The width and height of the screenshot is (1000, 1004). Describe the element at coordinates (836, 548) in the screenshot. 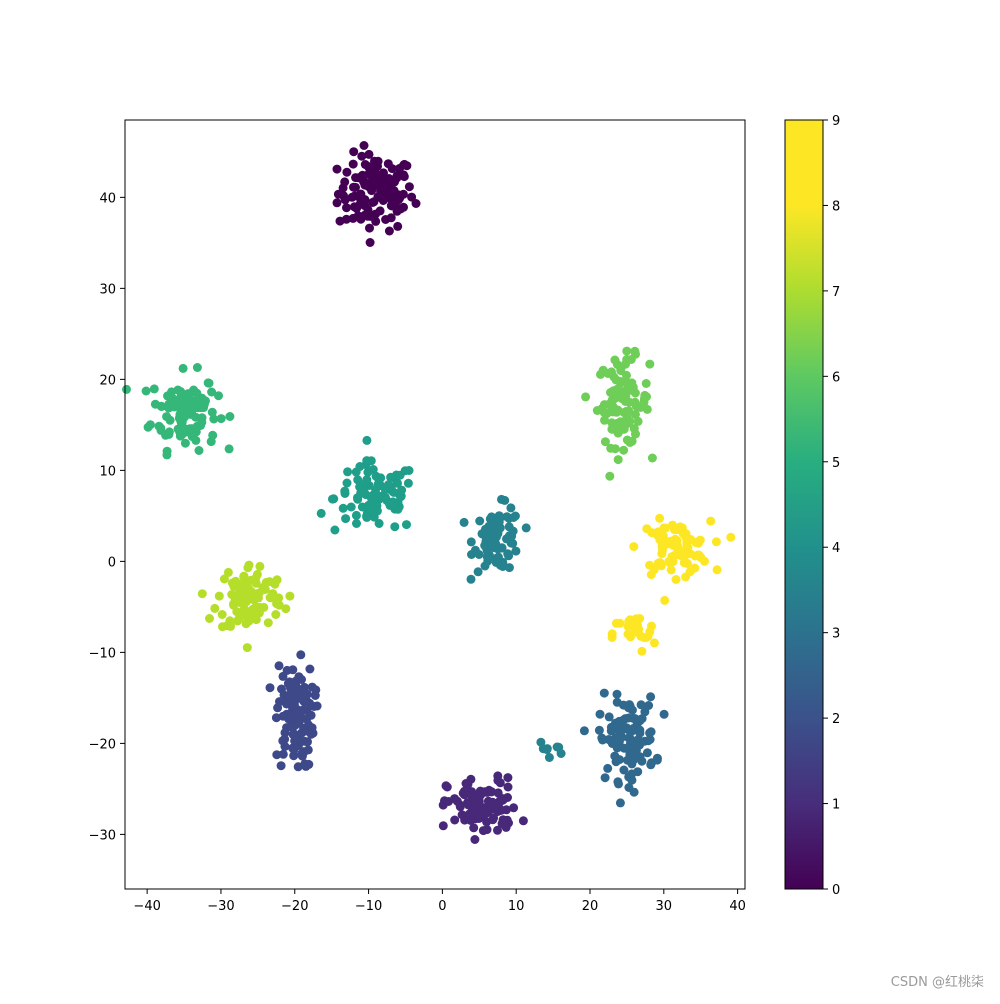

I see `colorbar-tick-label: 4` at that location.